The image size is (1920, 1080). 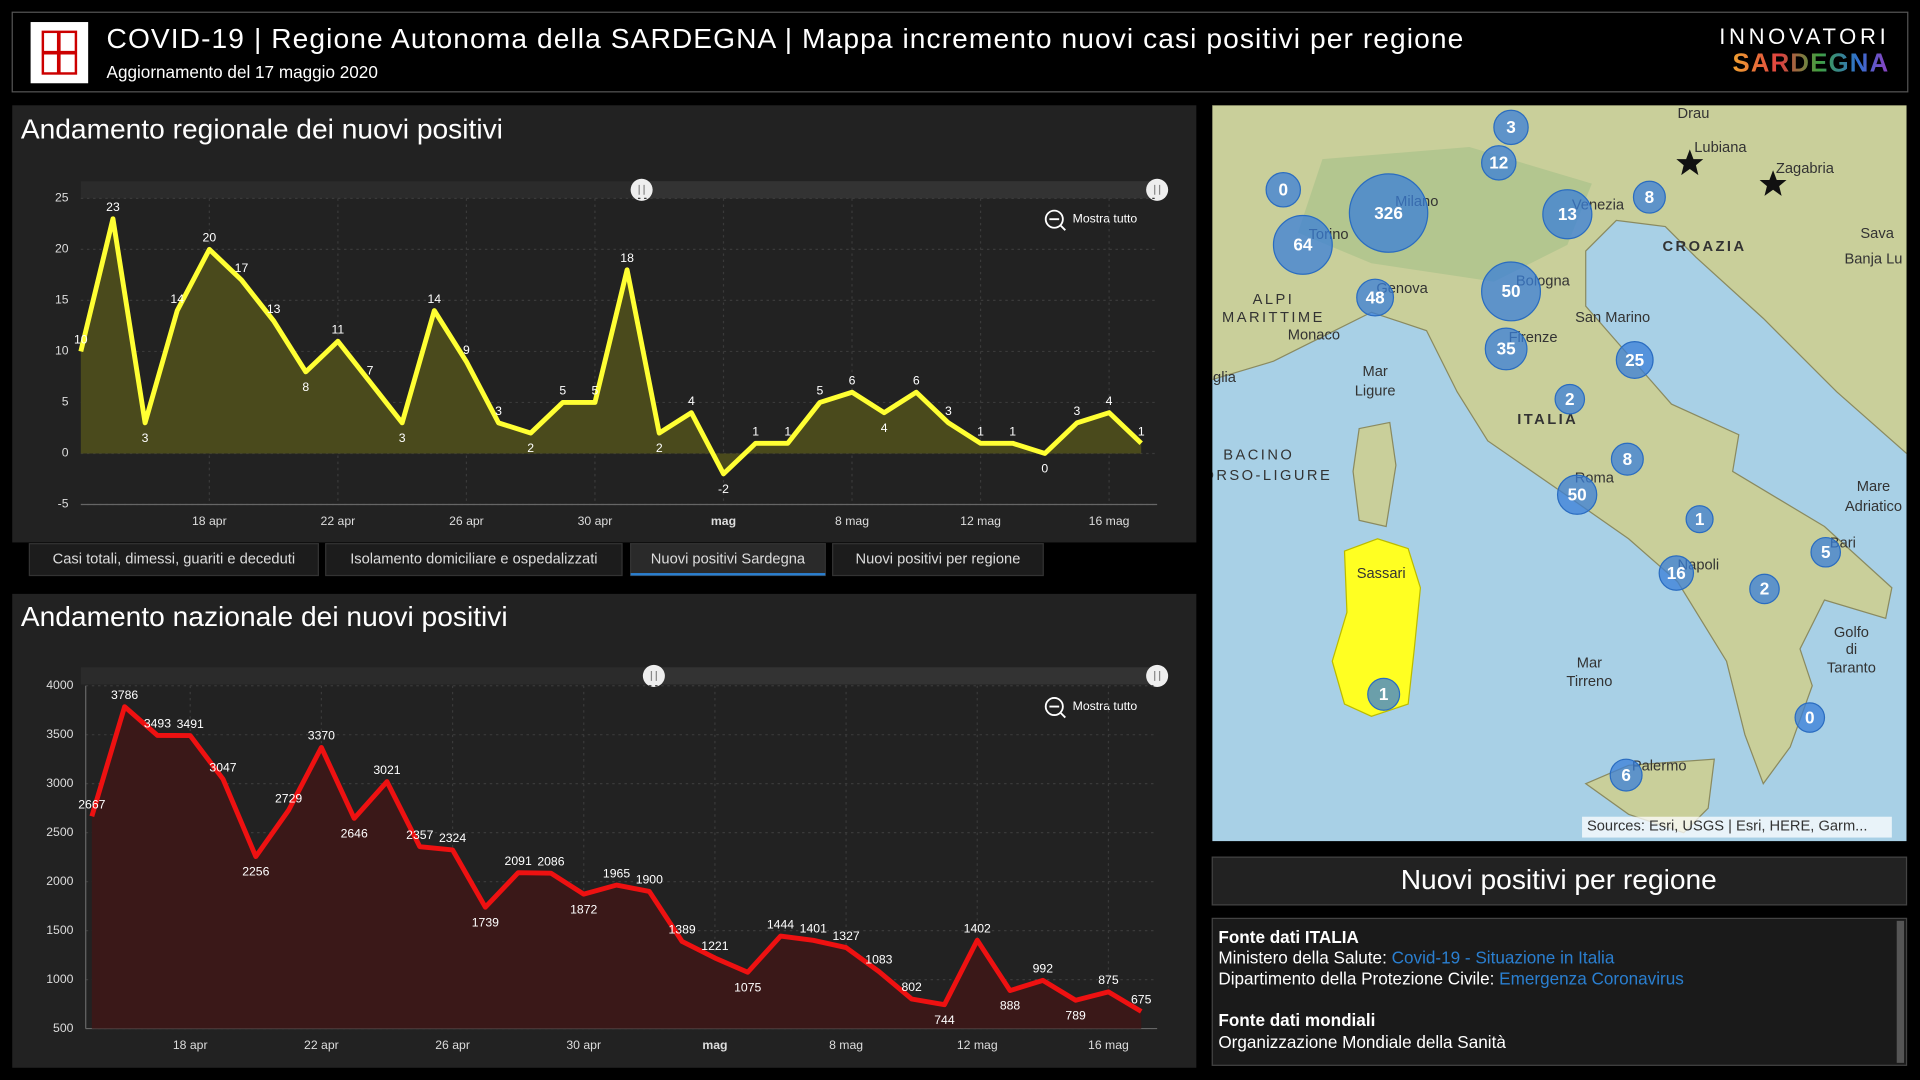 I want to click on tab-label: Nuovi positivi per regione, so click(x=937, y=559).